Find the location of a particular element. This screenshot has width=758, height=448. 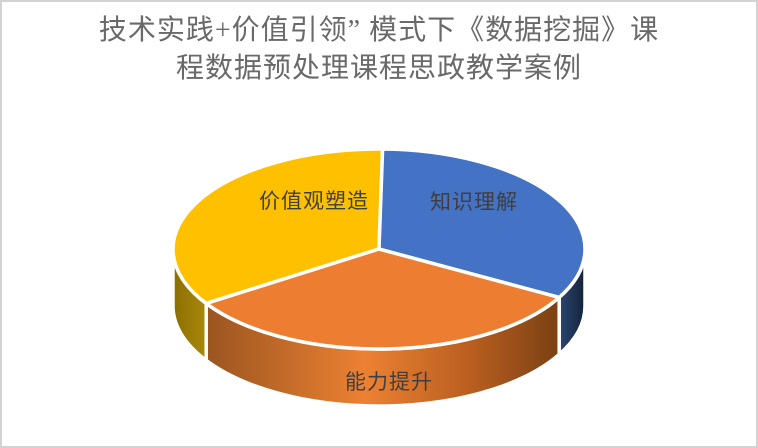

pie-slice-label: 能力提升 is located at coordinates (389, 382).